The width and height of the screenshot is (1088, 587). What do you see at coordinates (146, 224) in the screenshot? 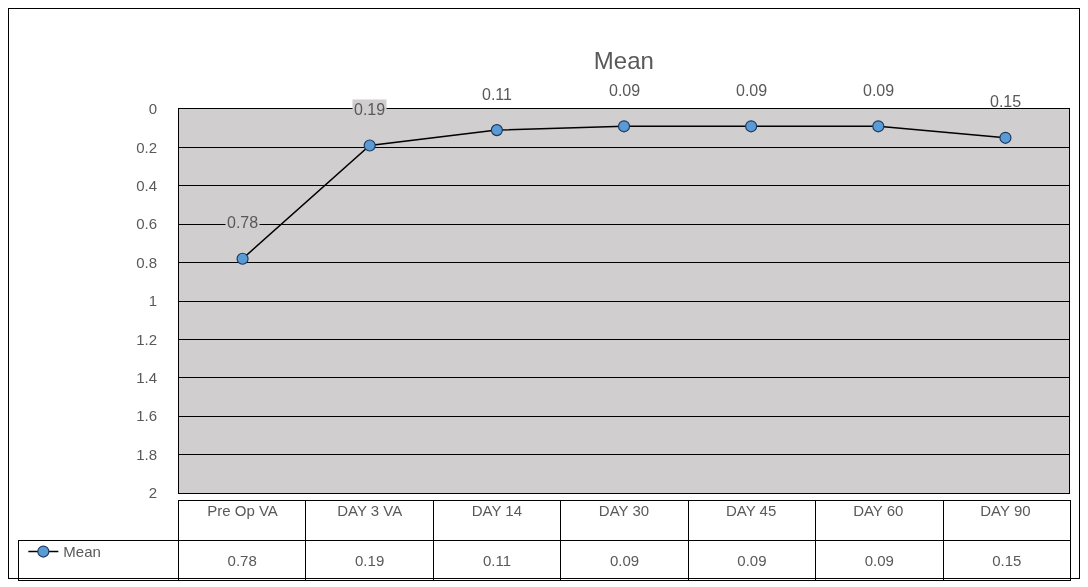
I see `y-tick-label: 0.6` at bounding box center [146, 224].